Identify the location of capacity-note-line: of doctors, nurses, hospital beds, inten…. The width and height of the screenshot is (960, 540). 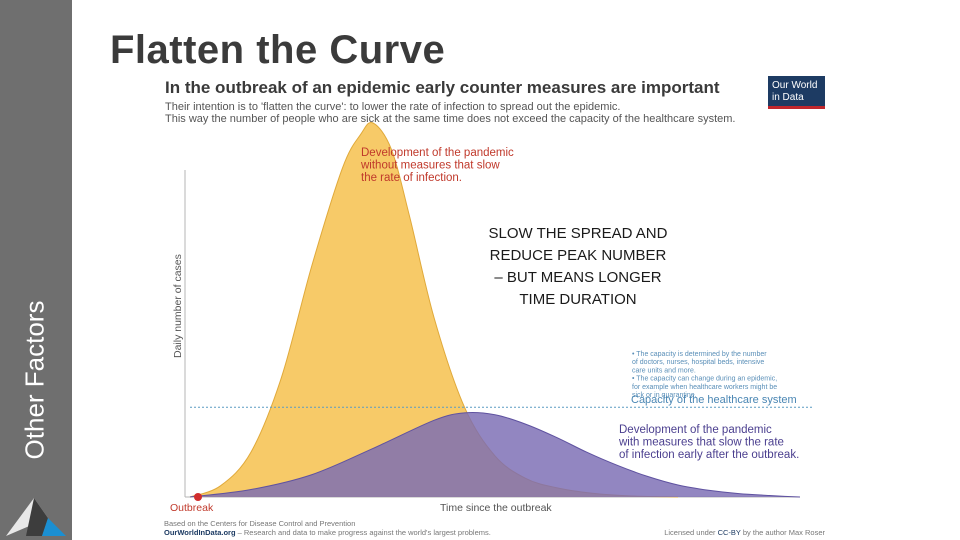
(698, 362).